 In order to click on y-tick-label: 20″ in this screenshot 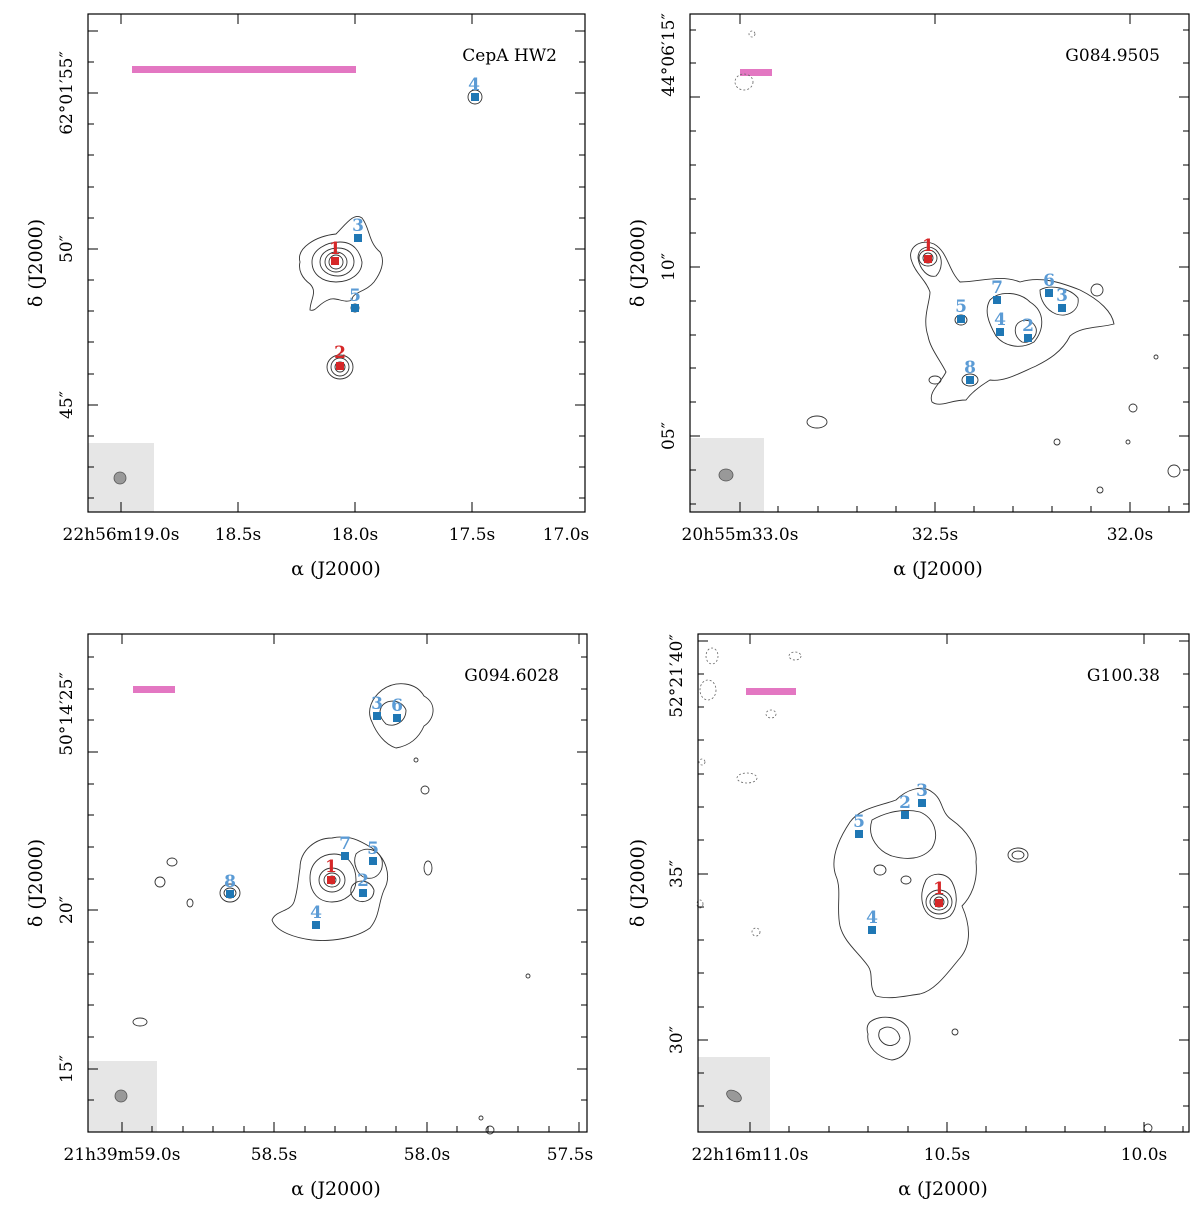, I will do `click(67, 910)`.